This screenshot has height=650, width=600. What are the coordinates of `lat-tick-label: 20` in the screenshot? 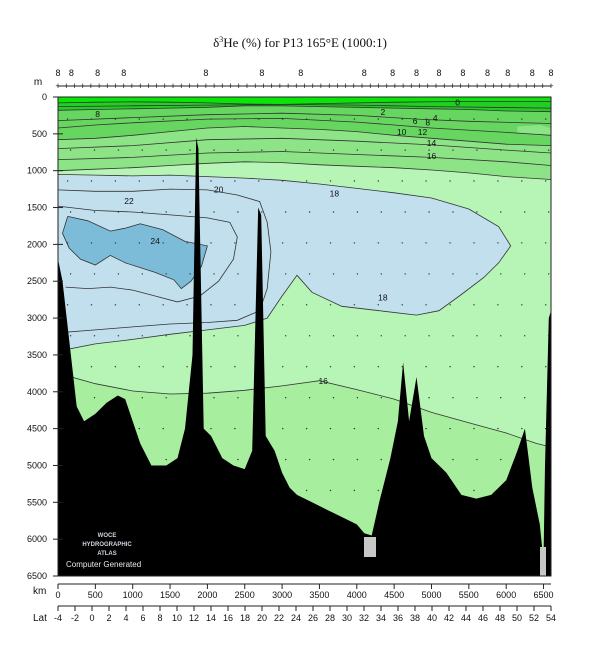 It's located at (262, 618).